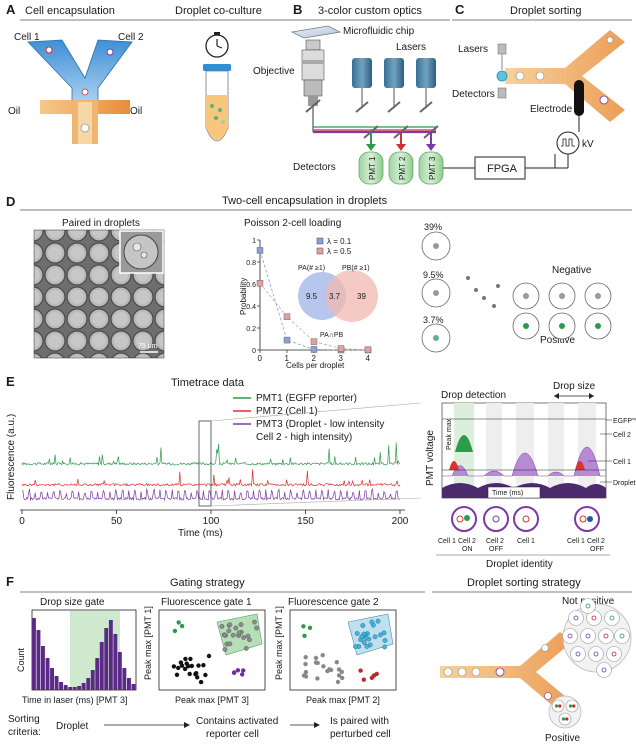 The image size is (636, 750). I want to click on id-cell1-c: Cell 1, so click(576, 541).